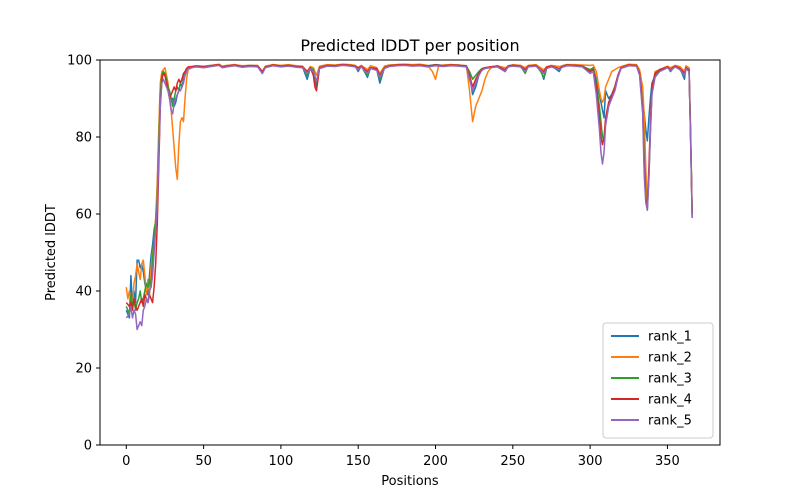 Image resolution: width=800 pixels, height=500 pixels. Describe the element at coordinates (79, 61) in the screenshot. I see `y-tick-label: 100` at that location.